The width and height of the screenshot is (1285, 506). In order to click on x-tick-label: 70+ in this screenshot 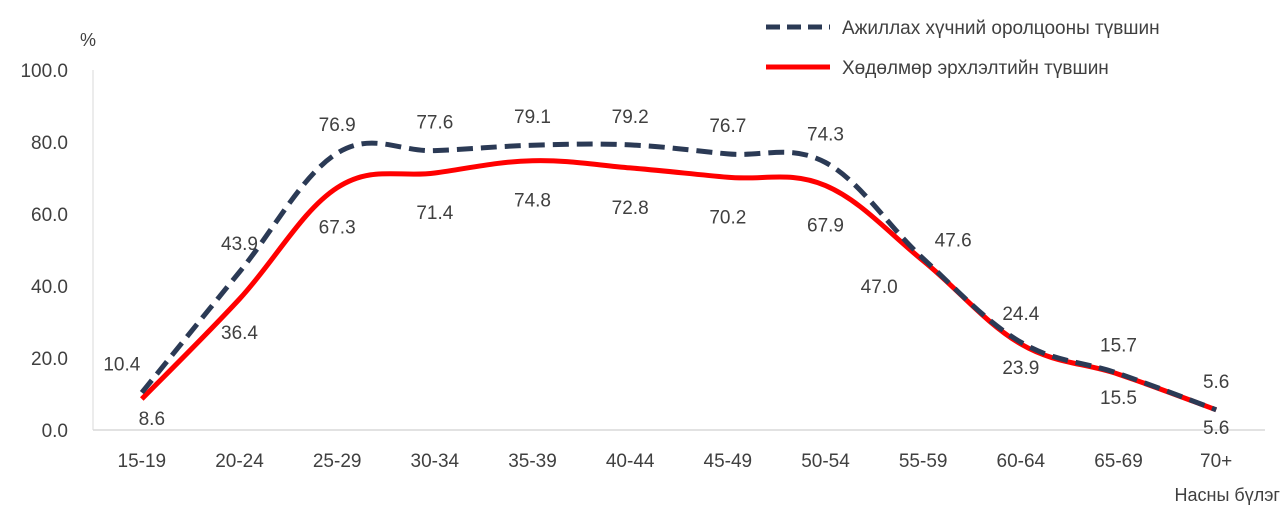, I will do `click(1216, 461)`.